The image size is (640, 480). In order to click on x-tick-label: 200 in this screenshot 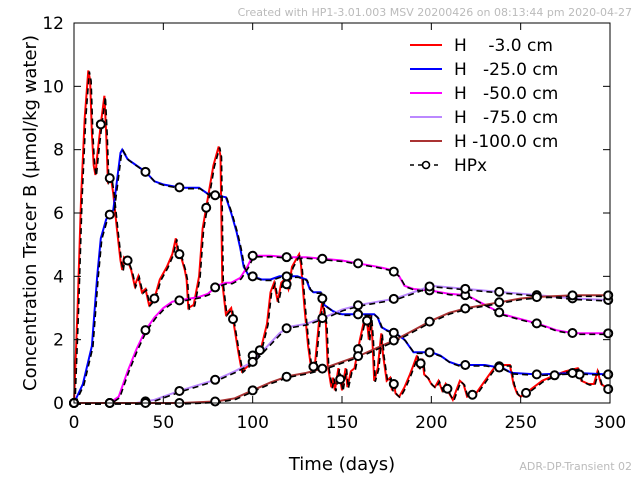, I will do `click(431, 423)`.